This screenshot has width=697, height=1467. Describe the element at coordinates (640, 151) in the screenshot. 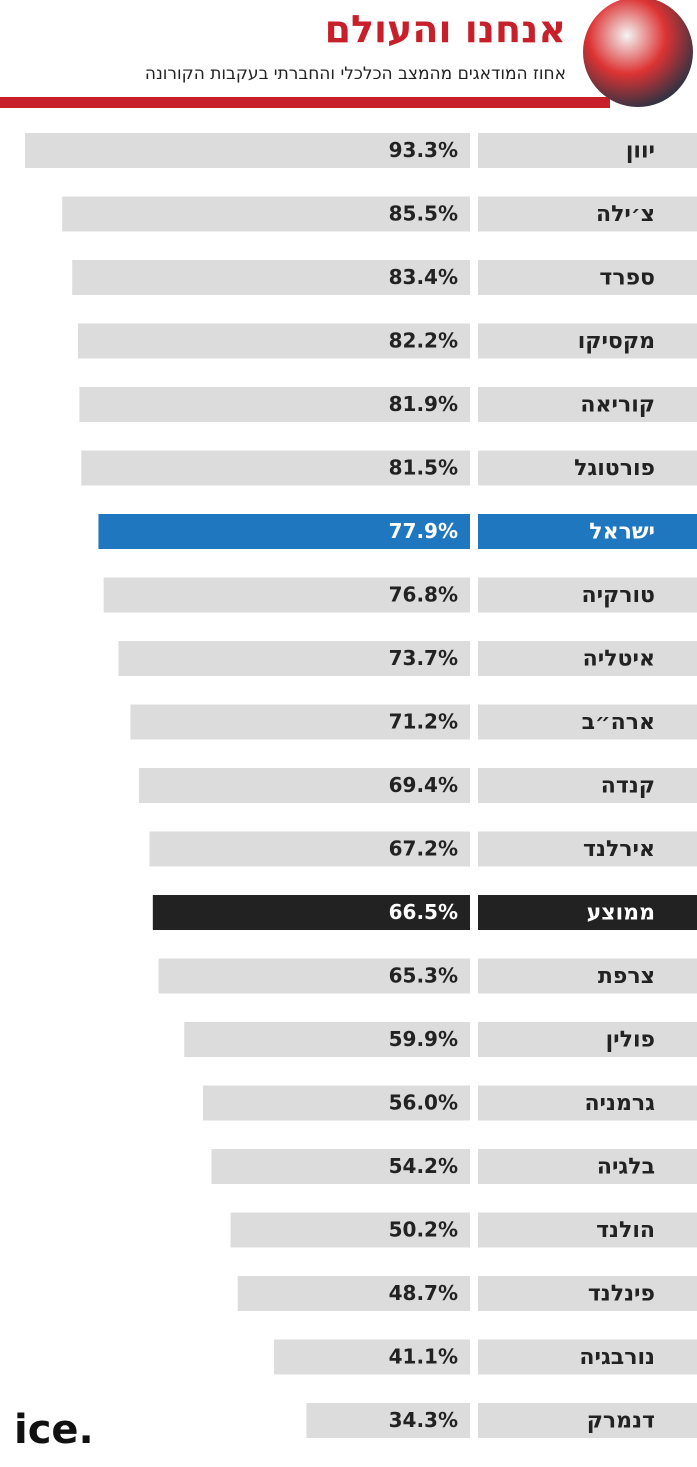

I see `category-label: יוון` at that location.